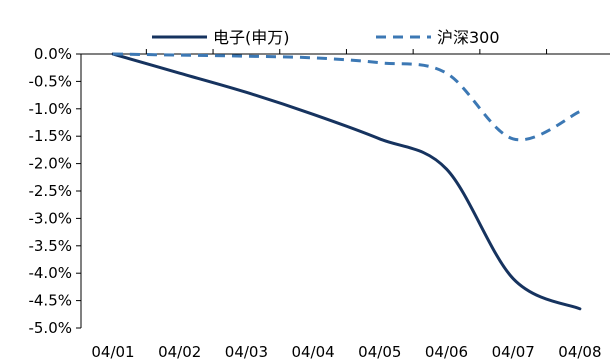 This screenshot has width=614, height=360. What do you see at coordinates (513, 351) in the screenshot?
I see `x-tick-label: 04/07` at bounding box center [513, 351].